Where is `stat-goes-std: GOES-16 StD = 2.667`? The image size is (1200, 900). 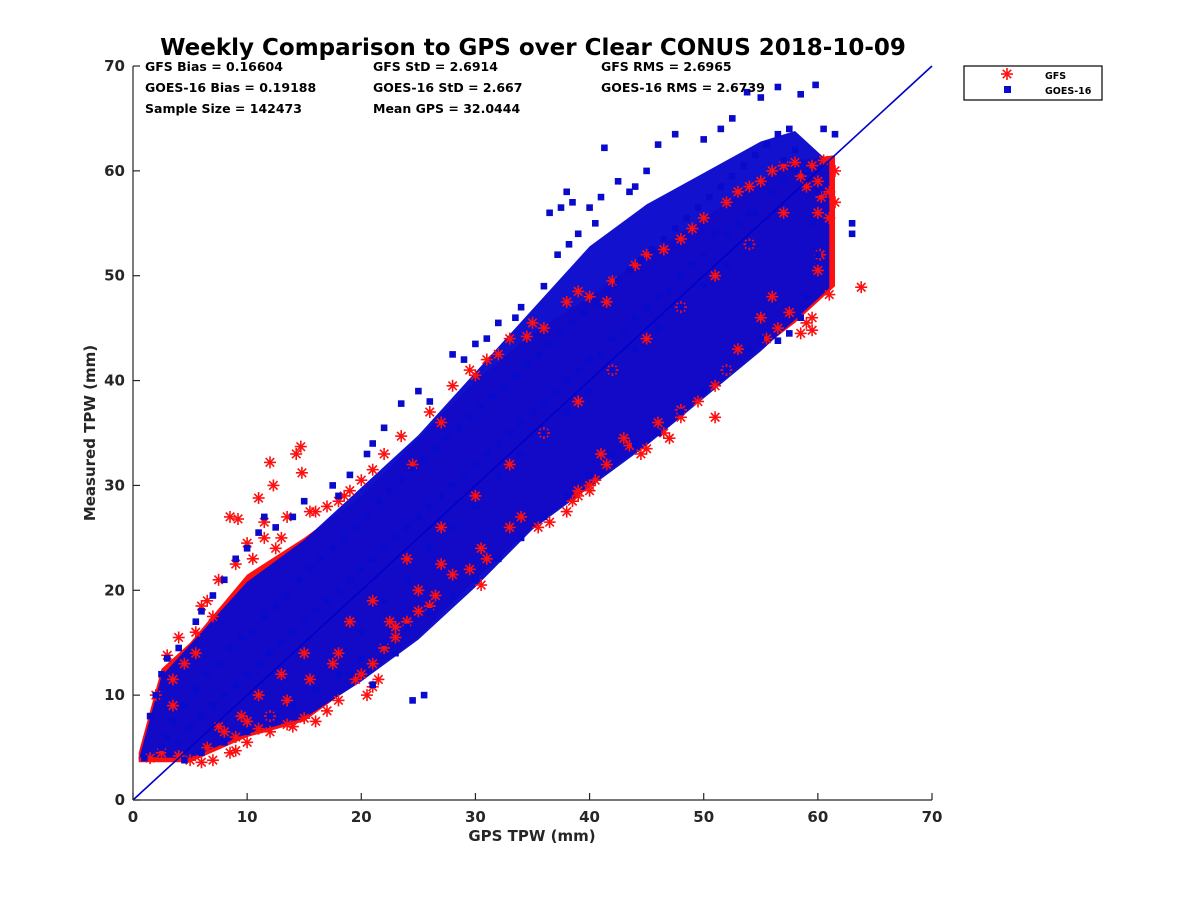
stat-goes-std: GOES-16 StD = 2.667 is located at coordinates (447, 87).